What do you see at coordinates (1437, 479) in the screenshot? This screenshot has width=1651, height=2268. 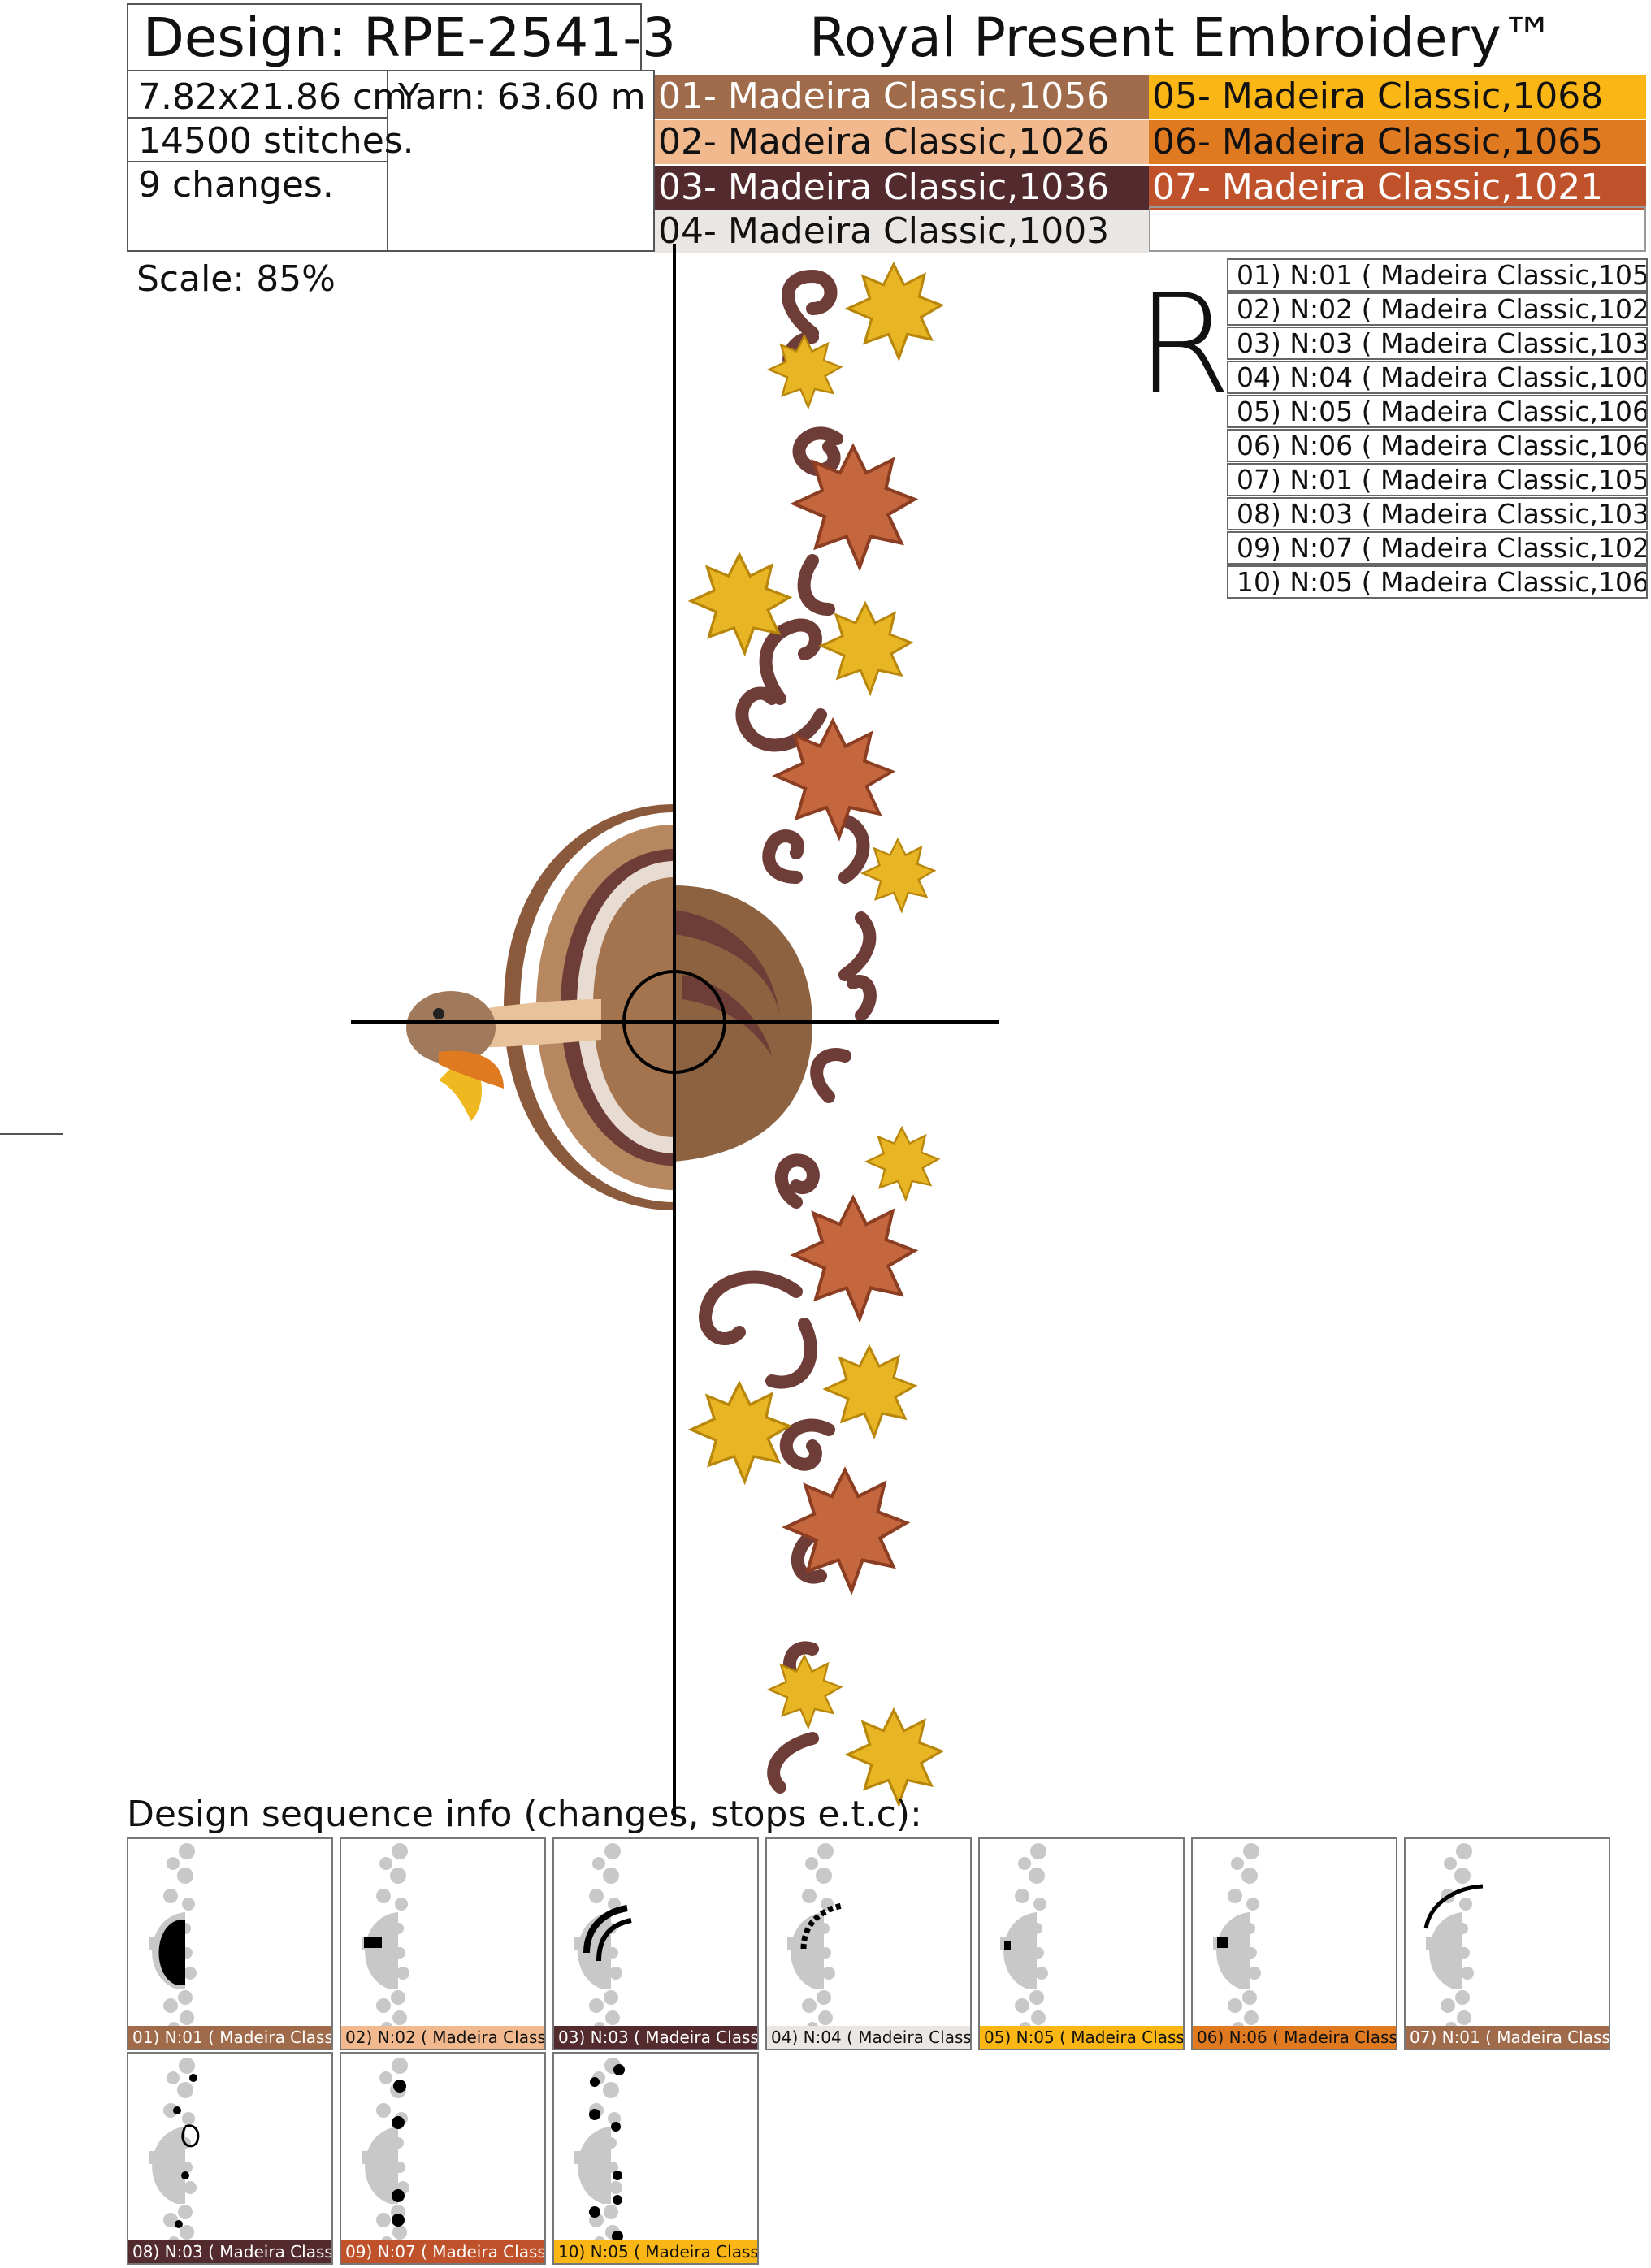 I see `sequence-row: 07) N:01 ( Madeira Classic,1056)` at bounding box center [1437, 479].